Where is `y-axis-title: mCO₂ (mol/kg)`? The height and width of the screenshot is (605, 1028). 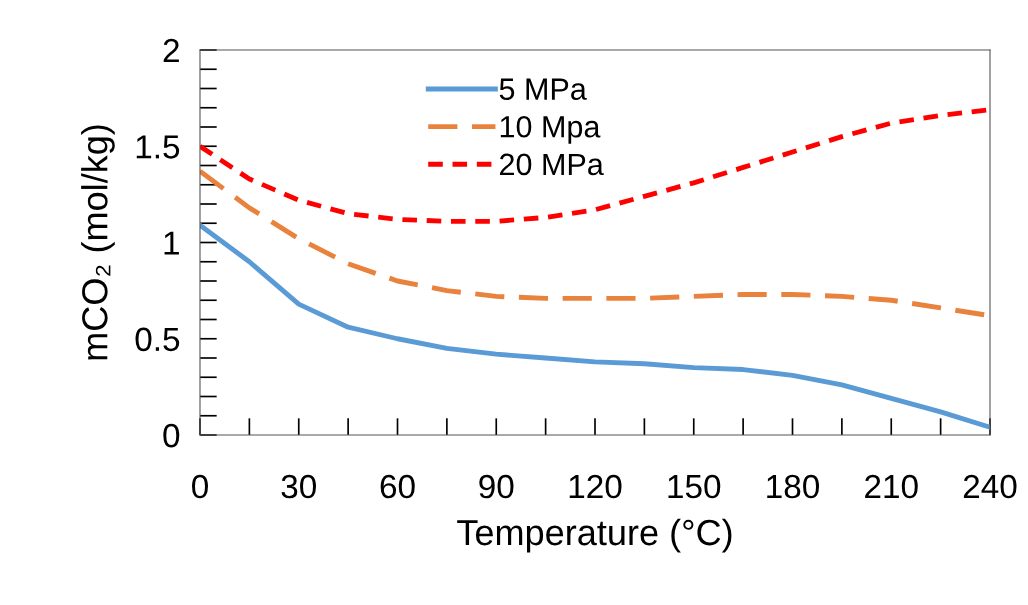 y-axis-title: mCO₂ (mol/kg) is located at coordinates (98, 242).